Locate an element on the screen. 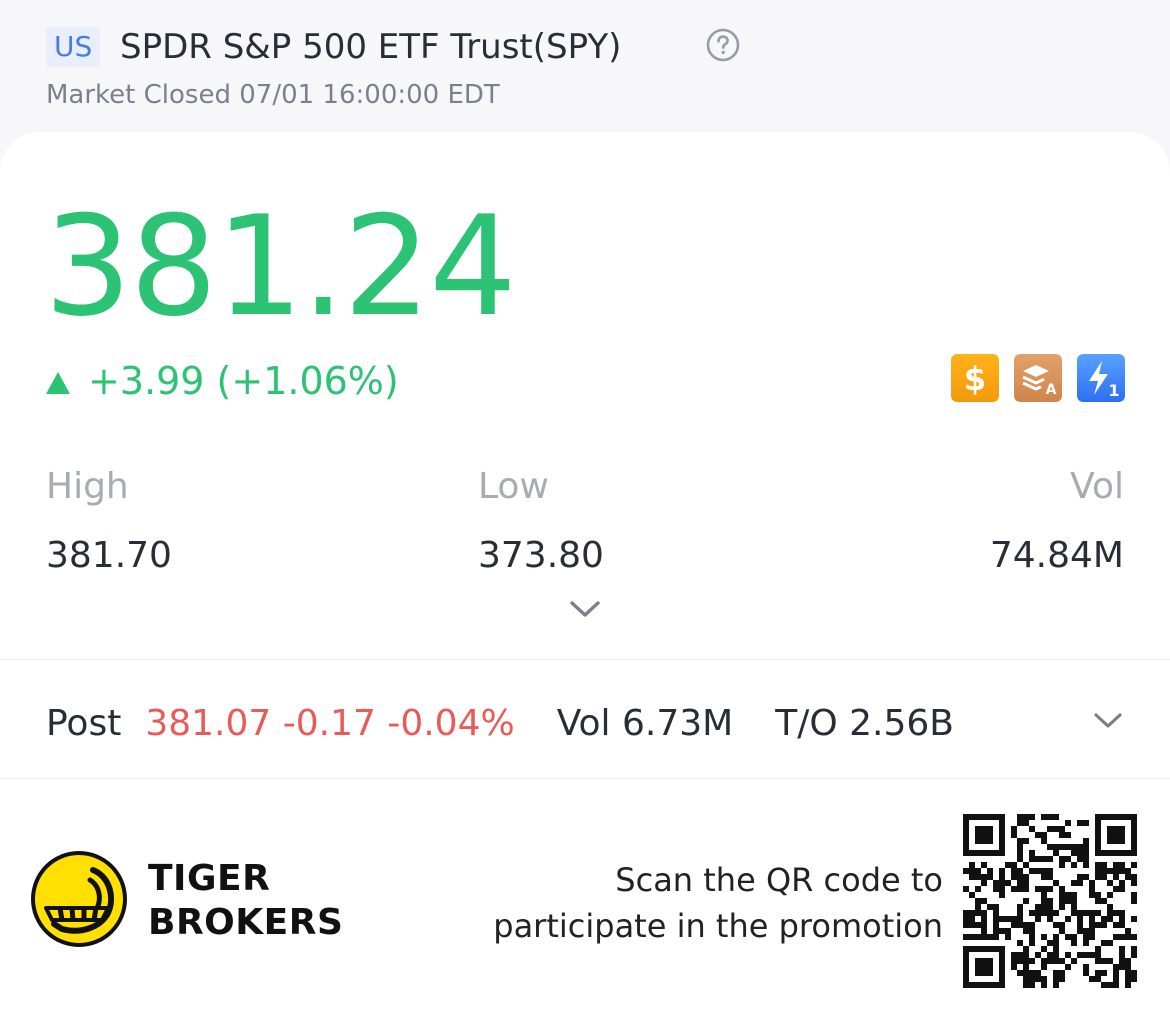 The height and width of the screenshot is (1020, 1170). brand-name: TIGER BROKERS is located at coordinates (245, 901).